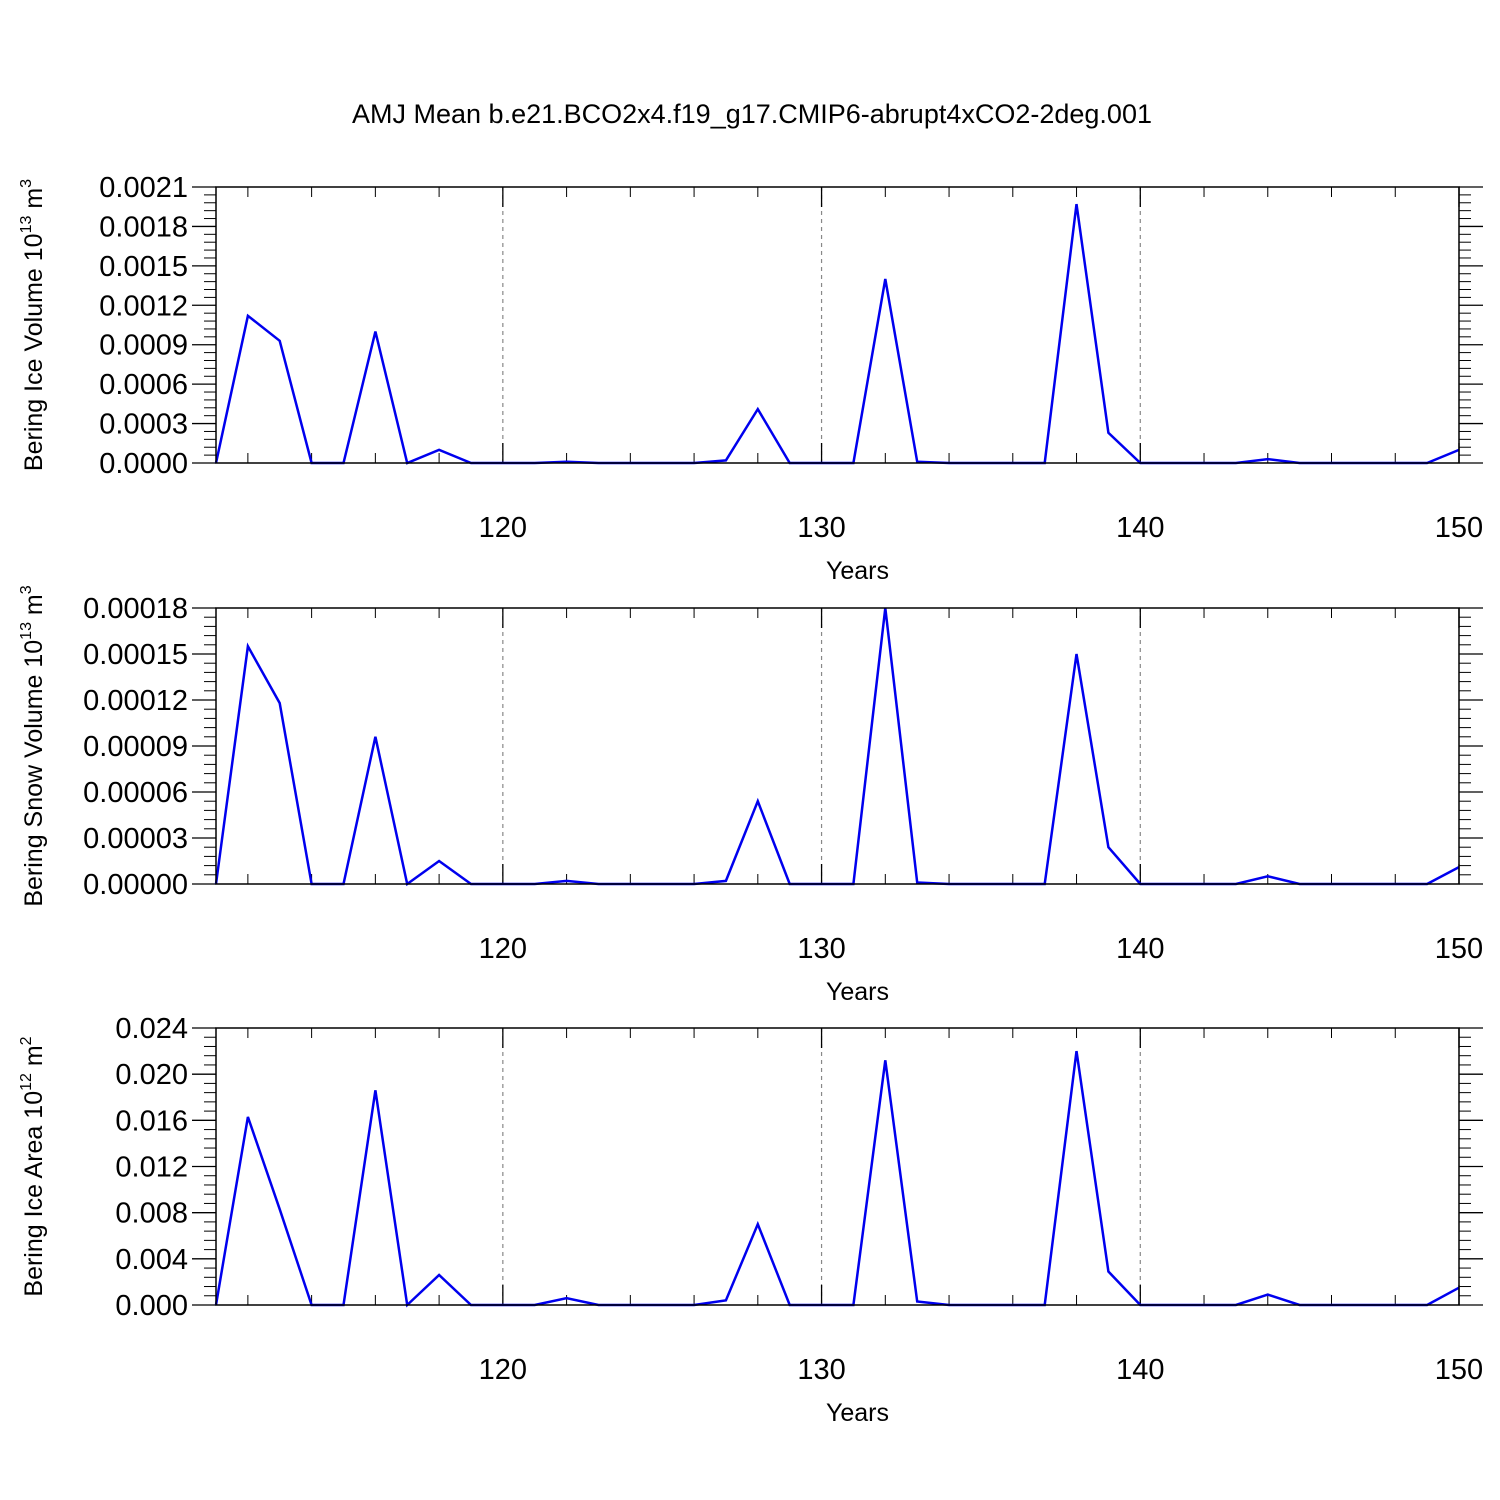 This screenshot has height=1500, width=1500. What do you see at coordinates (26, 1040) in the screenshot?
I see `y-axis-label-unit-exp: 2` at bounding box center [26, 1040].